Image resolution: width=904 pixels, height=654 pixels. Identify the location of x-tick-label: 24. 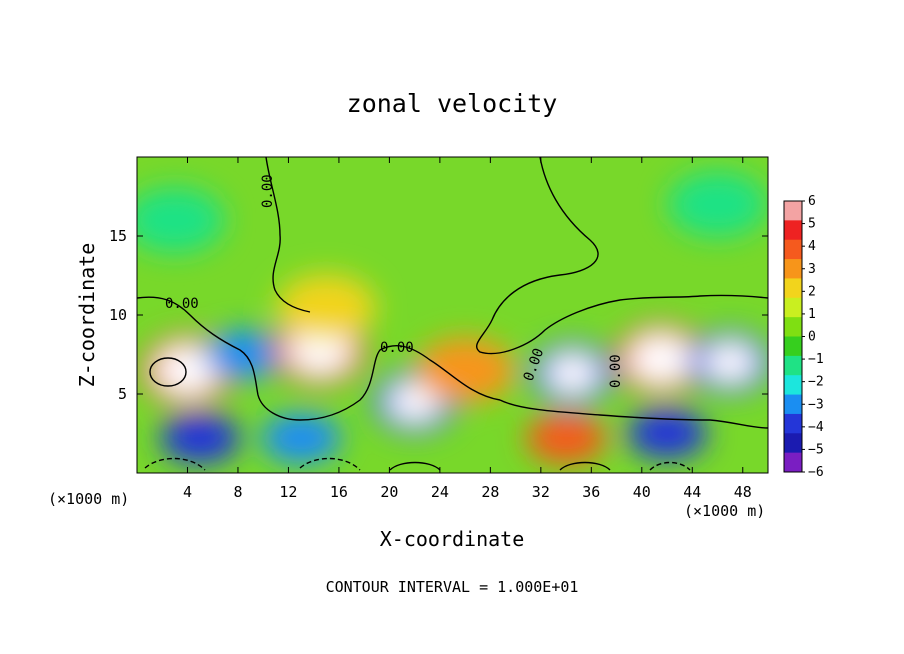
(440, 492).